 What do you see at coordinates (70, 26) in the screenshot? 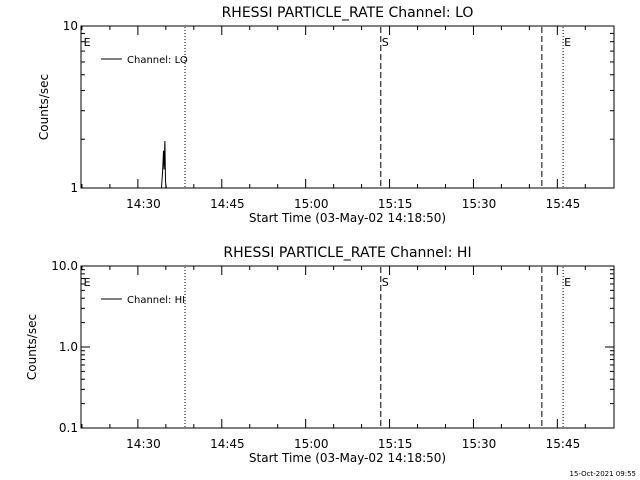
I see `y-tick-label: 10` at bounding box center [70, 26].